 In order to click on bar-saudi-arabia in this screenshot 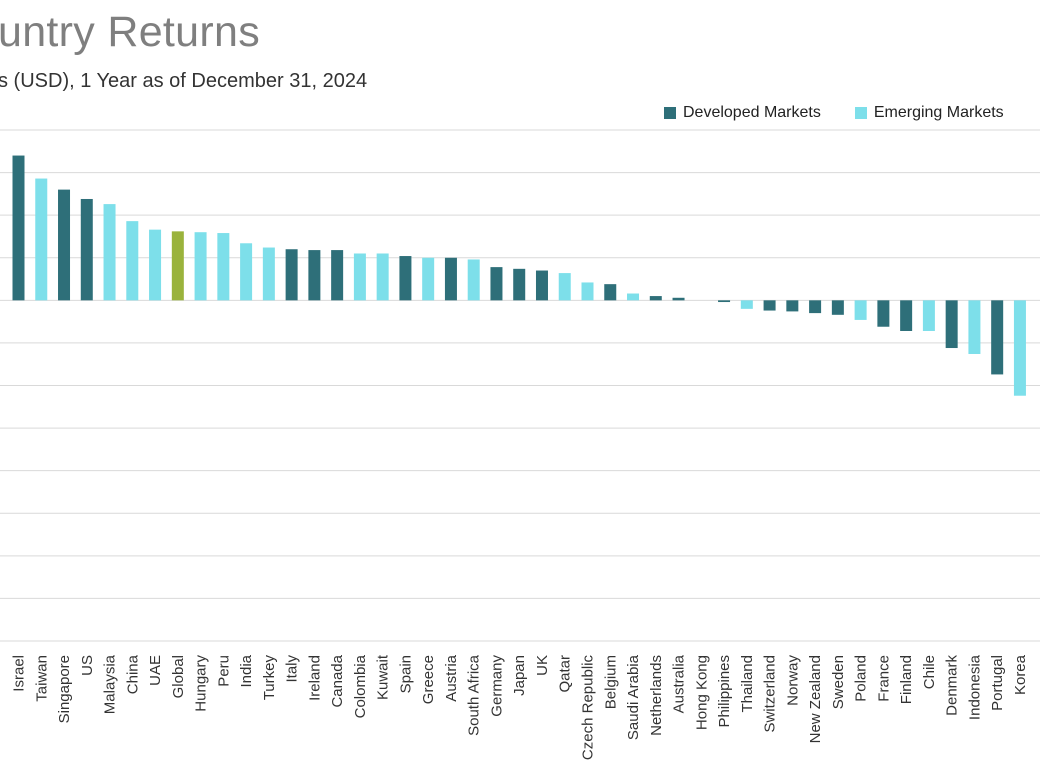, I will do `click(633, 297)`.